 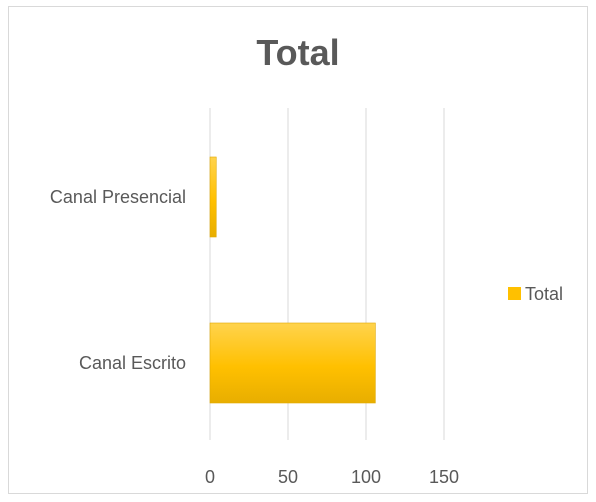 I want to click on category-label: Canal Escrito, so click(x=132, y=363).